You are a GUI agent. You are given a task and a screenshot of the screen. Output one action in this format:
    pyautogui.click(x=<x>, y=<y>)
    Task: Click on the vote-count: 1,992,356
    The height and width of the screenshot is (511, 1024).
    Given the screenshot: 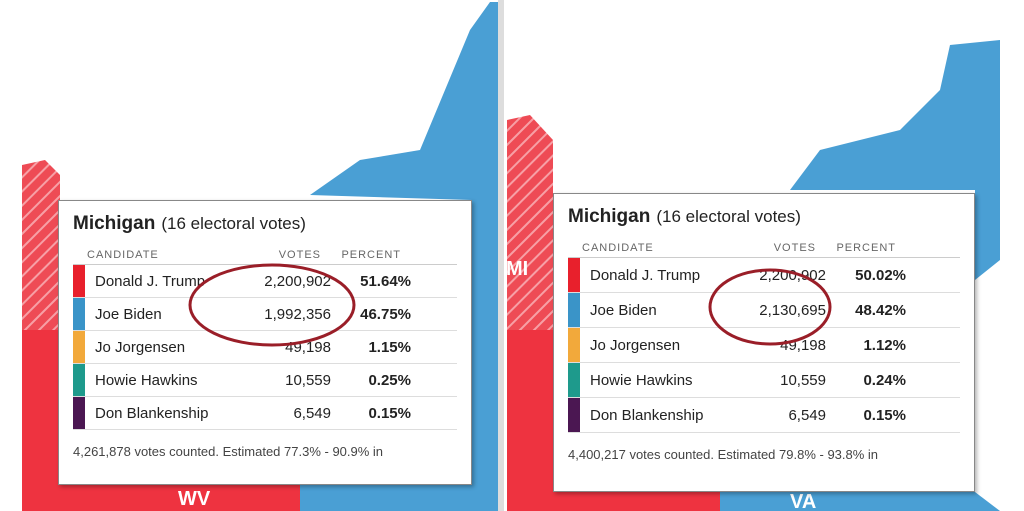 What is the action you would take?
    pyautogui.click(x=297, y=314)
    